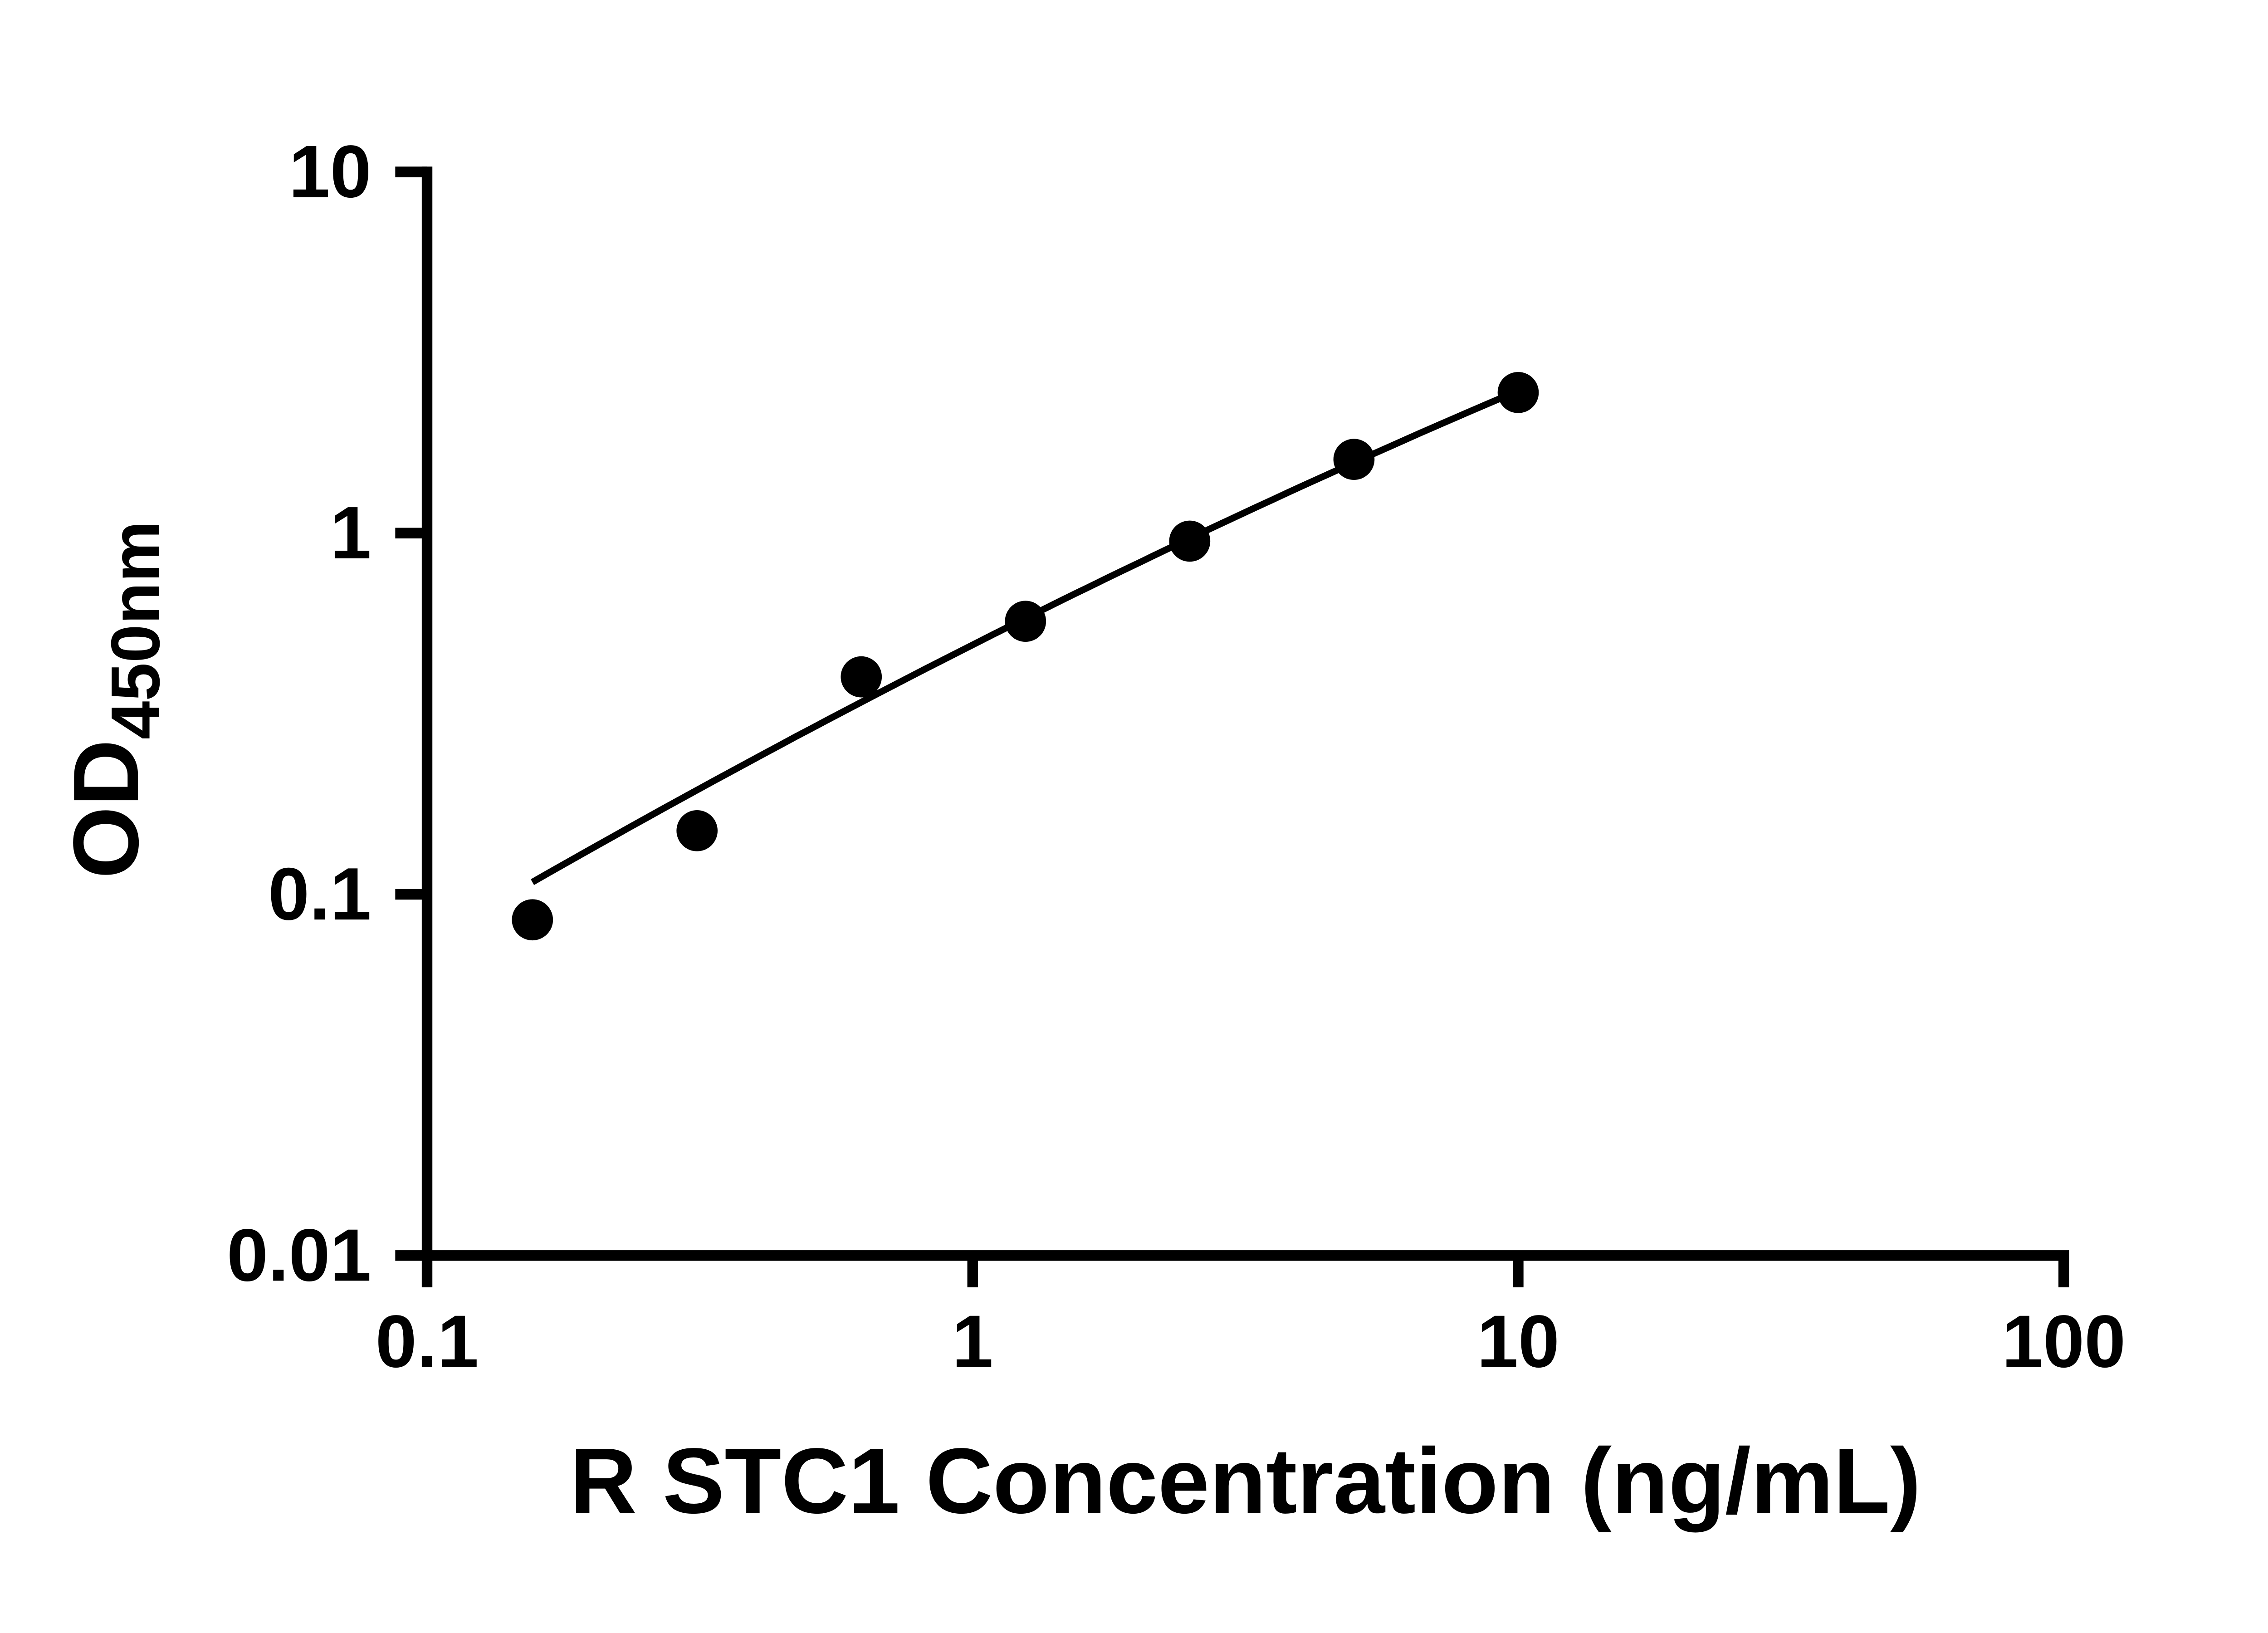 Image resolution: width=2268 pixels, height=1633 pixels. Describe the element at coordinates (2064, 1341) in the screenshot. I see `x-tick-label: 100` at that location.